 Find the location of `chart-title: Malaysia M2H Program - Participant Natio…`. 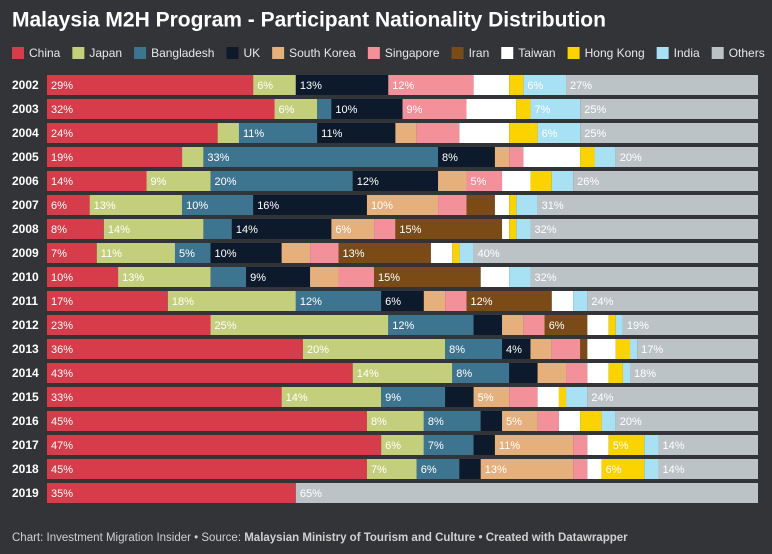

chart-title: Malaysia M2H Program - Participant Natio… is located at coordinates (309, 20).